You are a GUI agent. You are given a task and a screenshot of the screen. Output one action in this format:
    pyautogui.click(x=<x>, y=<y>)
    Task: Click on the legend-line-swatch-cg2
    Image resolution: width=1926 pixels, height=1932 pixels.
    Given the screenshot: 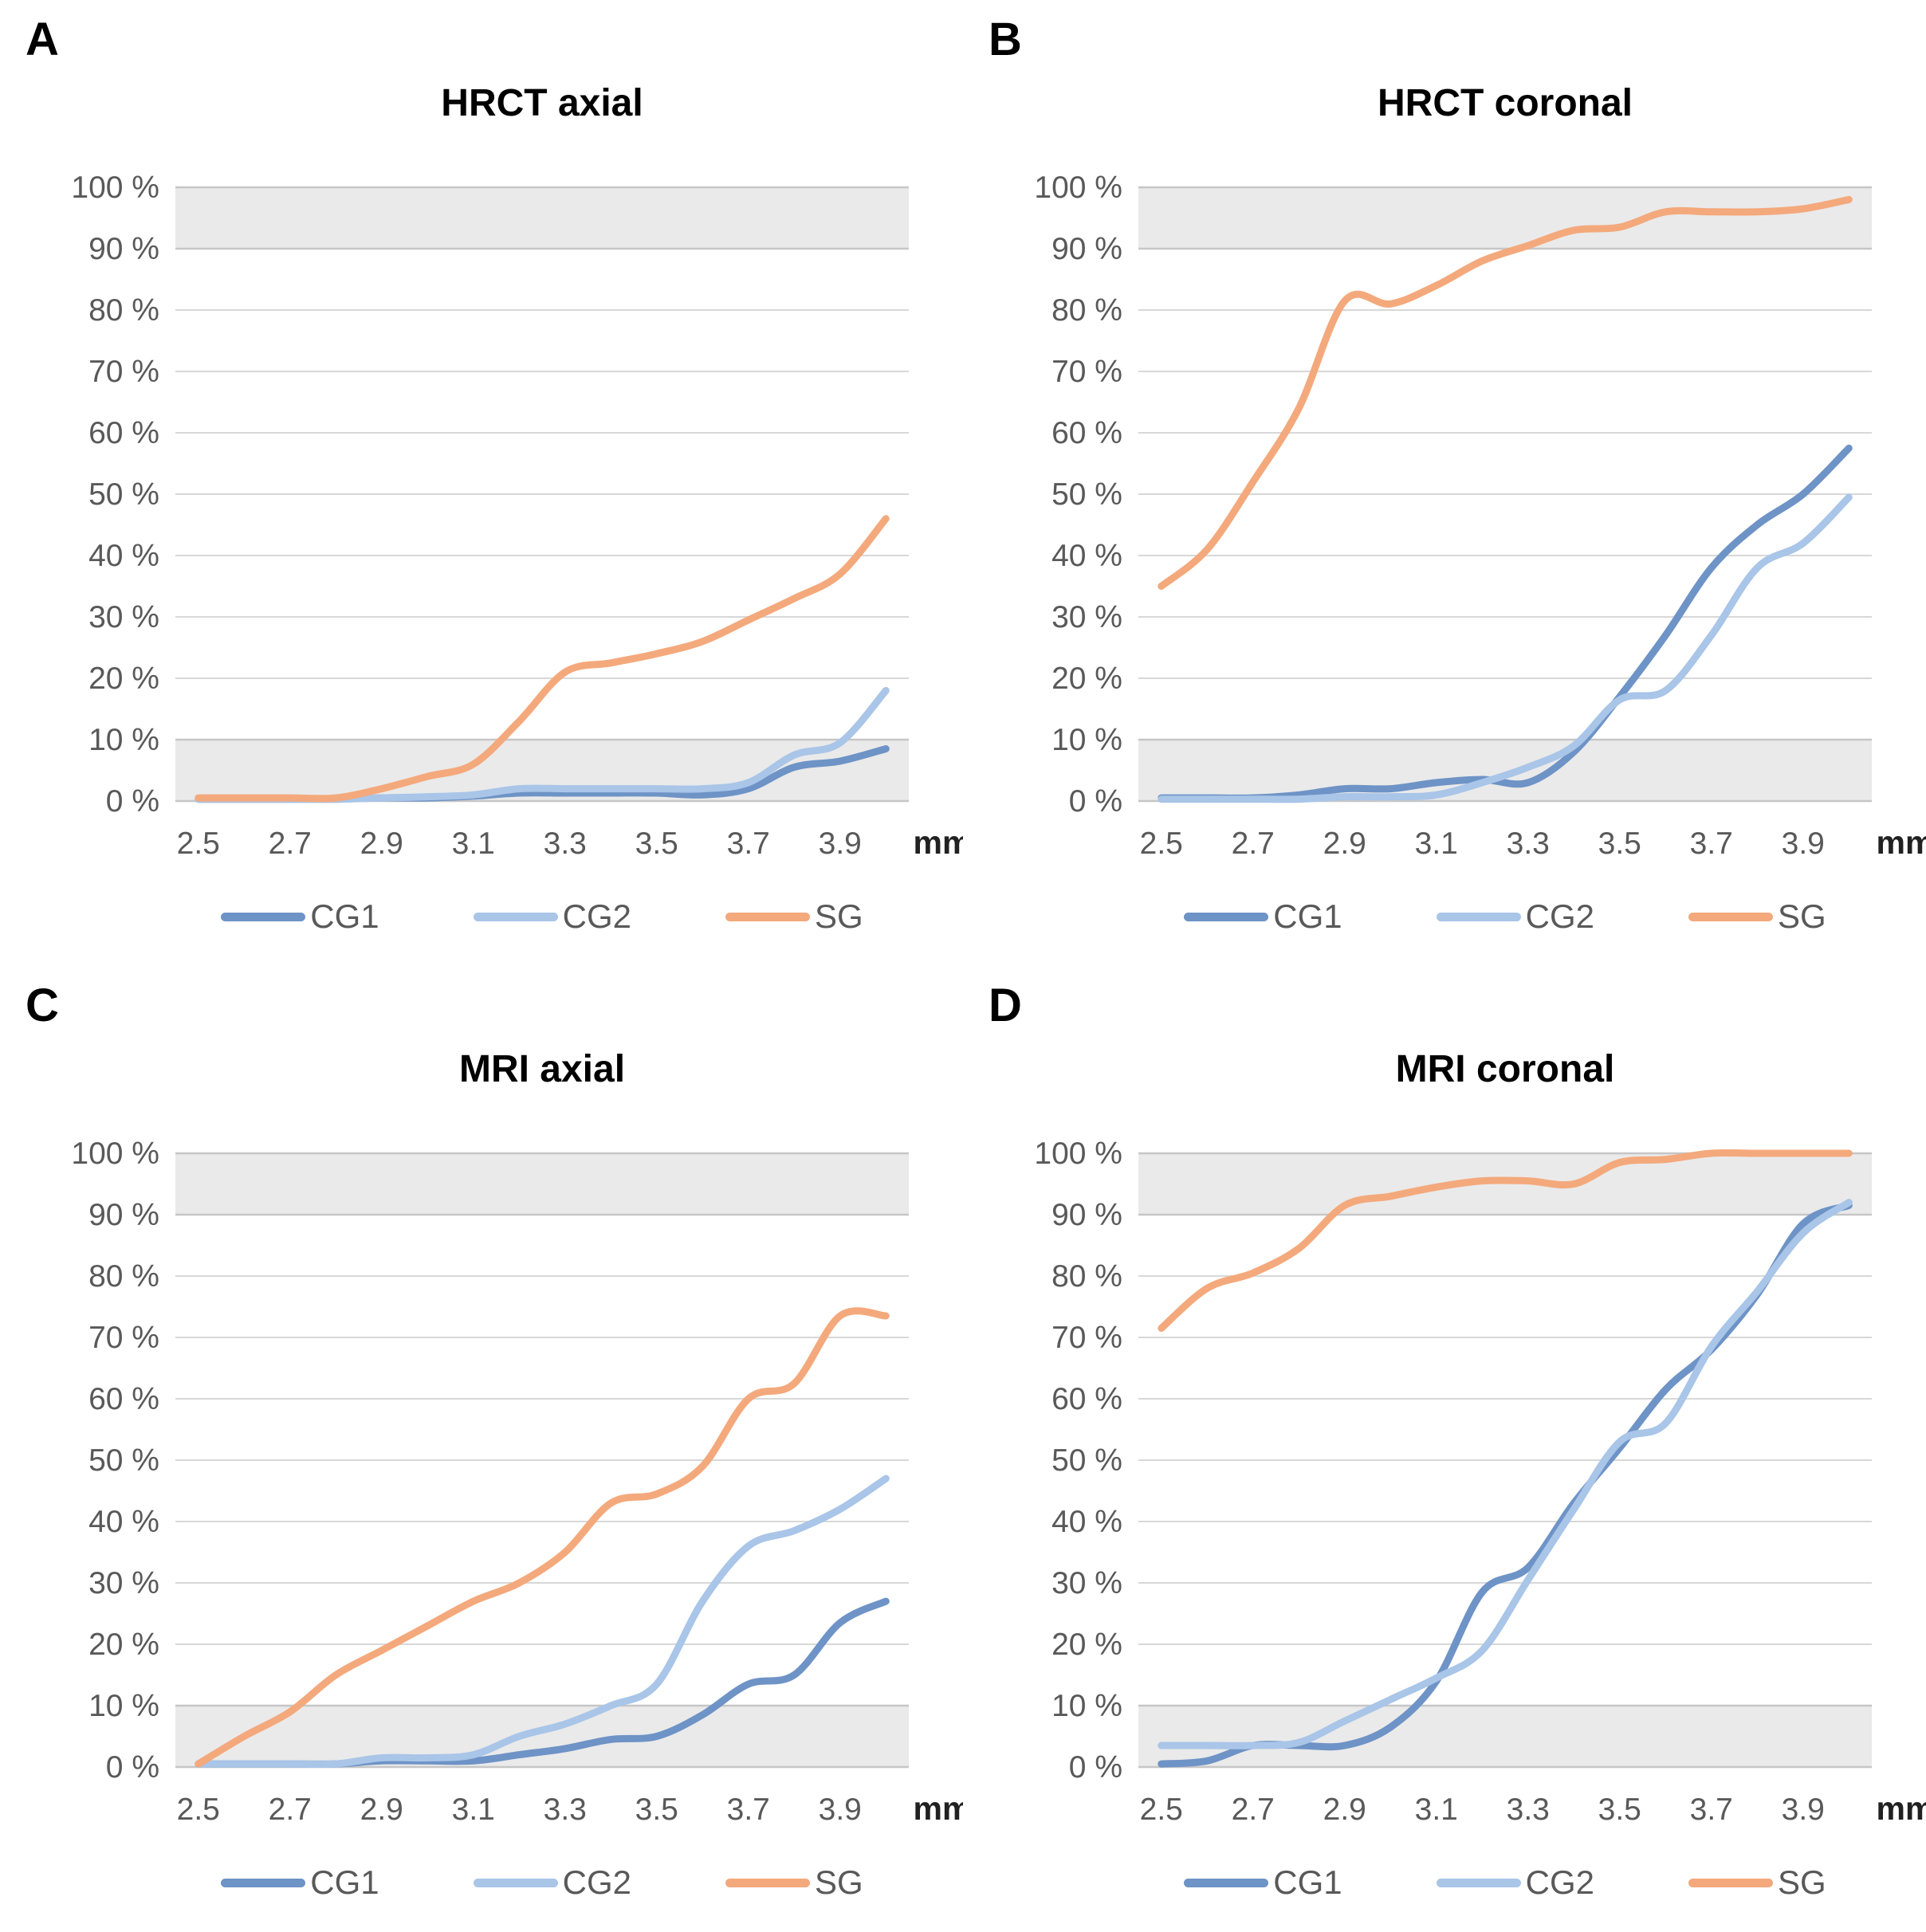 What is the action you would take?
    pyautogui.click(x=1479, y=1882)
    